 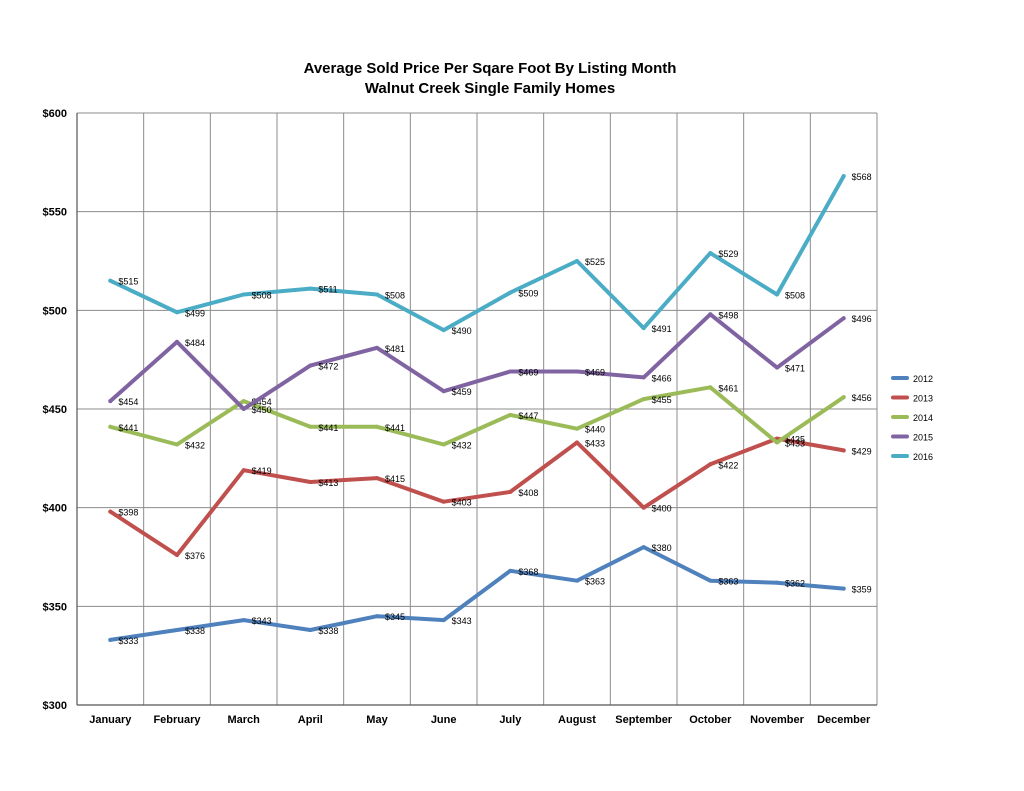 I want to click on data-label-2013: $429, so click(x=862, y=451).